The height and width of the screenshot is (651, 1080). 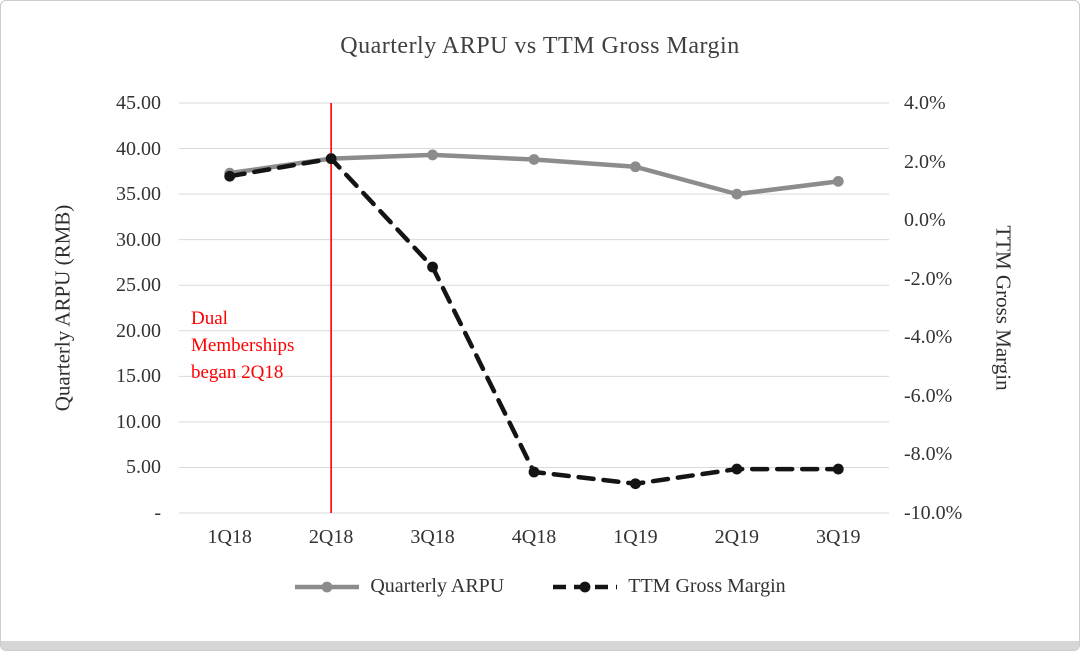 I want to click on left-tick-label: -, so click(x=157, y=513).